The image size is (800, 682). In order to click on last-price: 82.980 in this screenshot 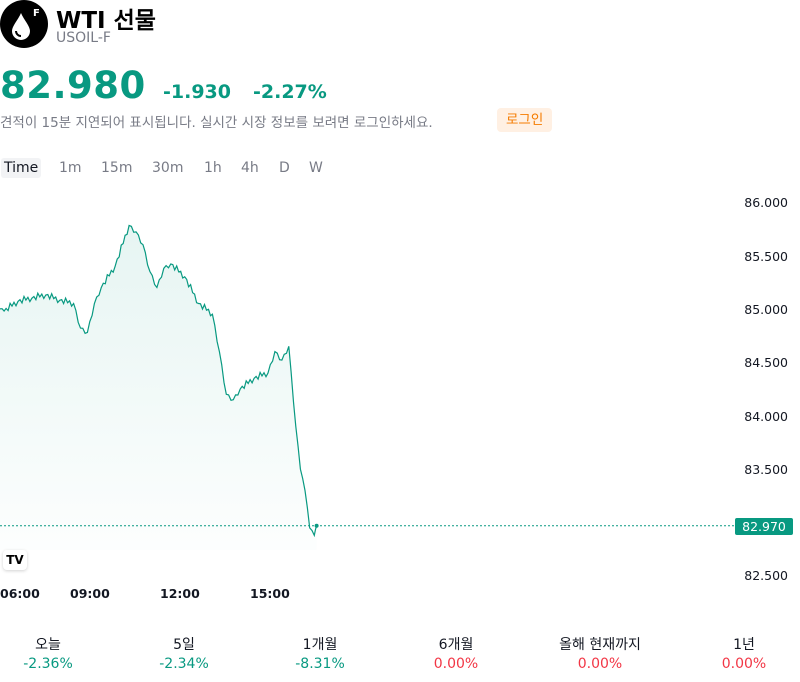, I will do `click(73, 85)`.